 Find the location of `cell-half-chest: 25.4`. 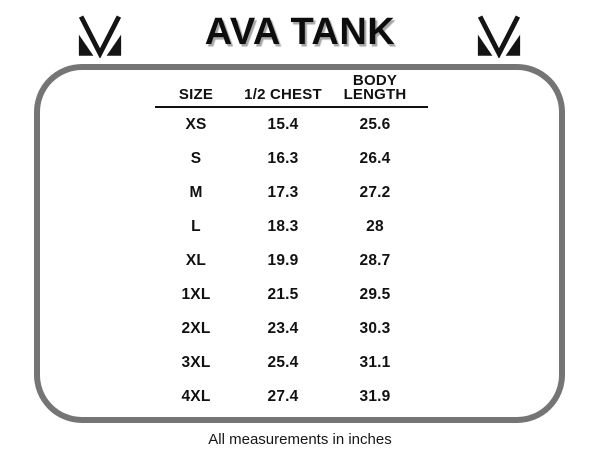

cell-half-chest: 25.4 is located at coordinates (283, 362).